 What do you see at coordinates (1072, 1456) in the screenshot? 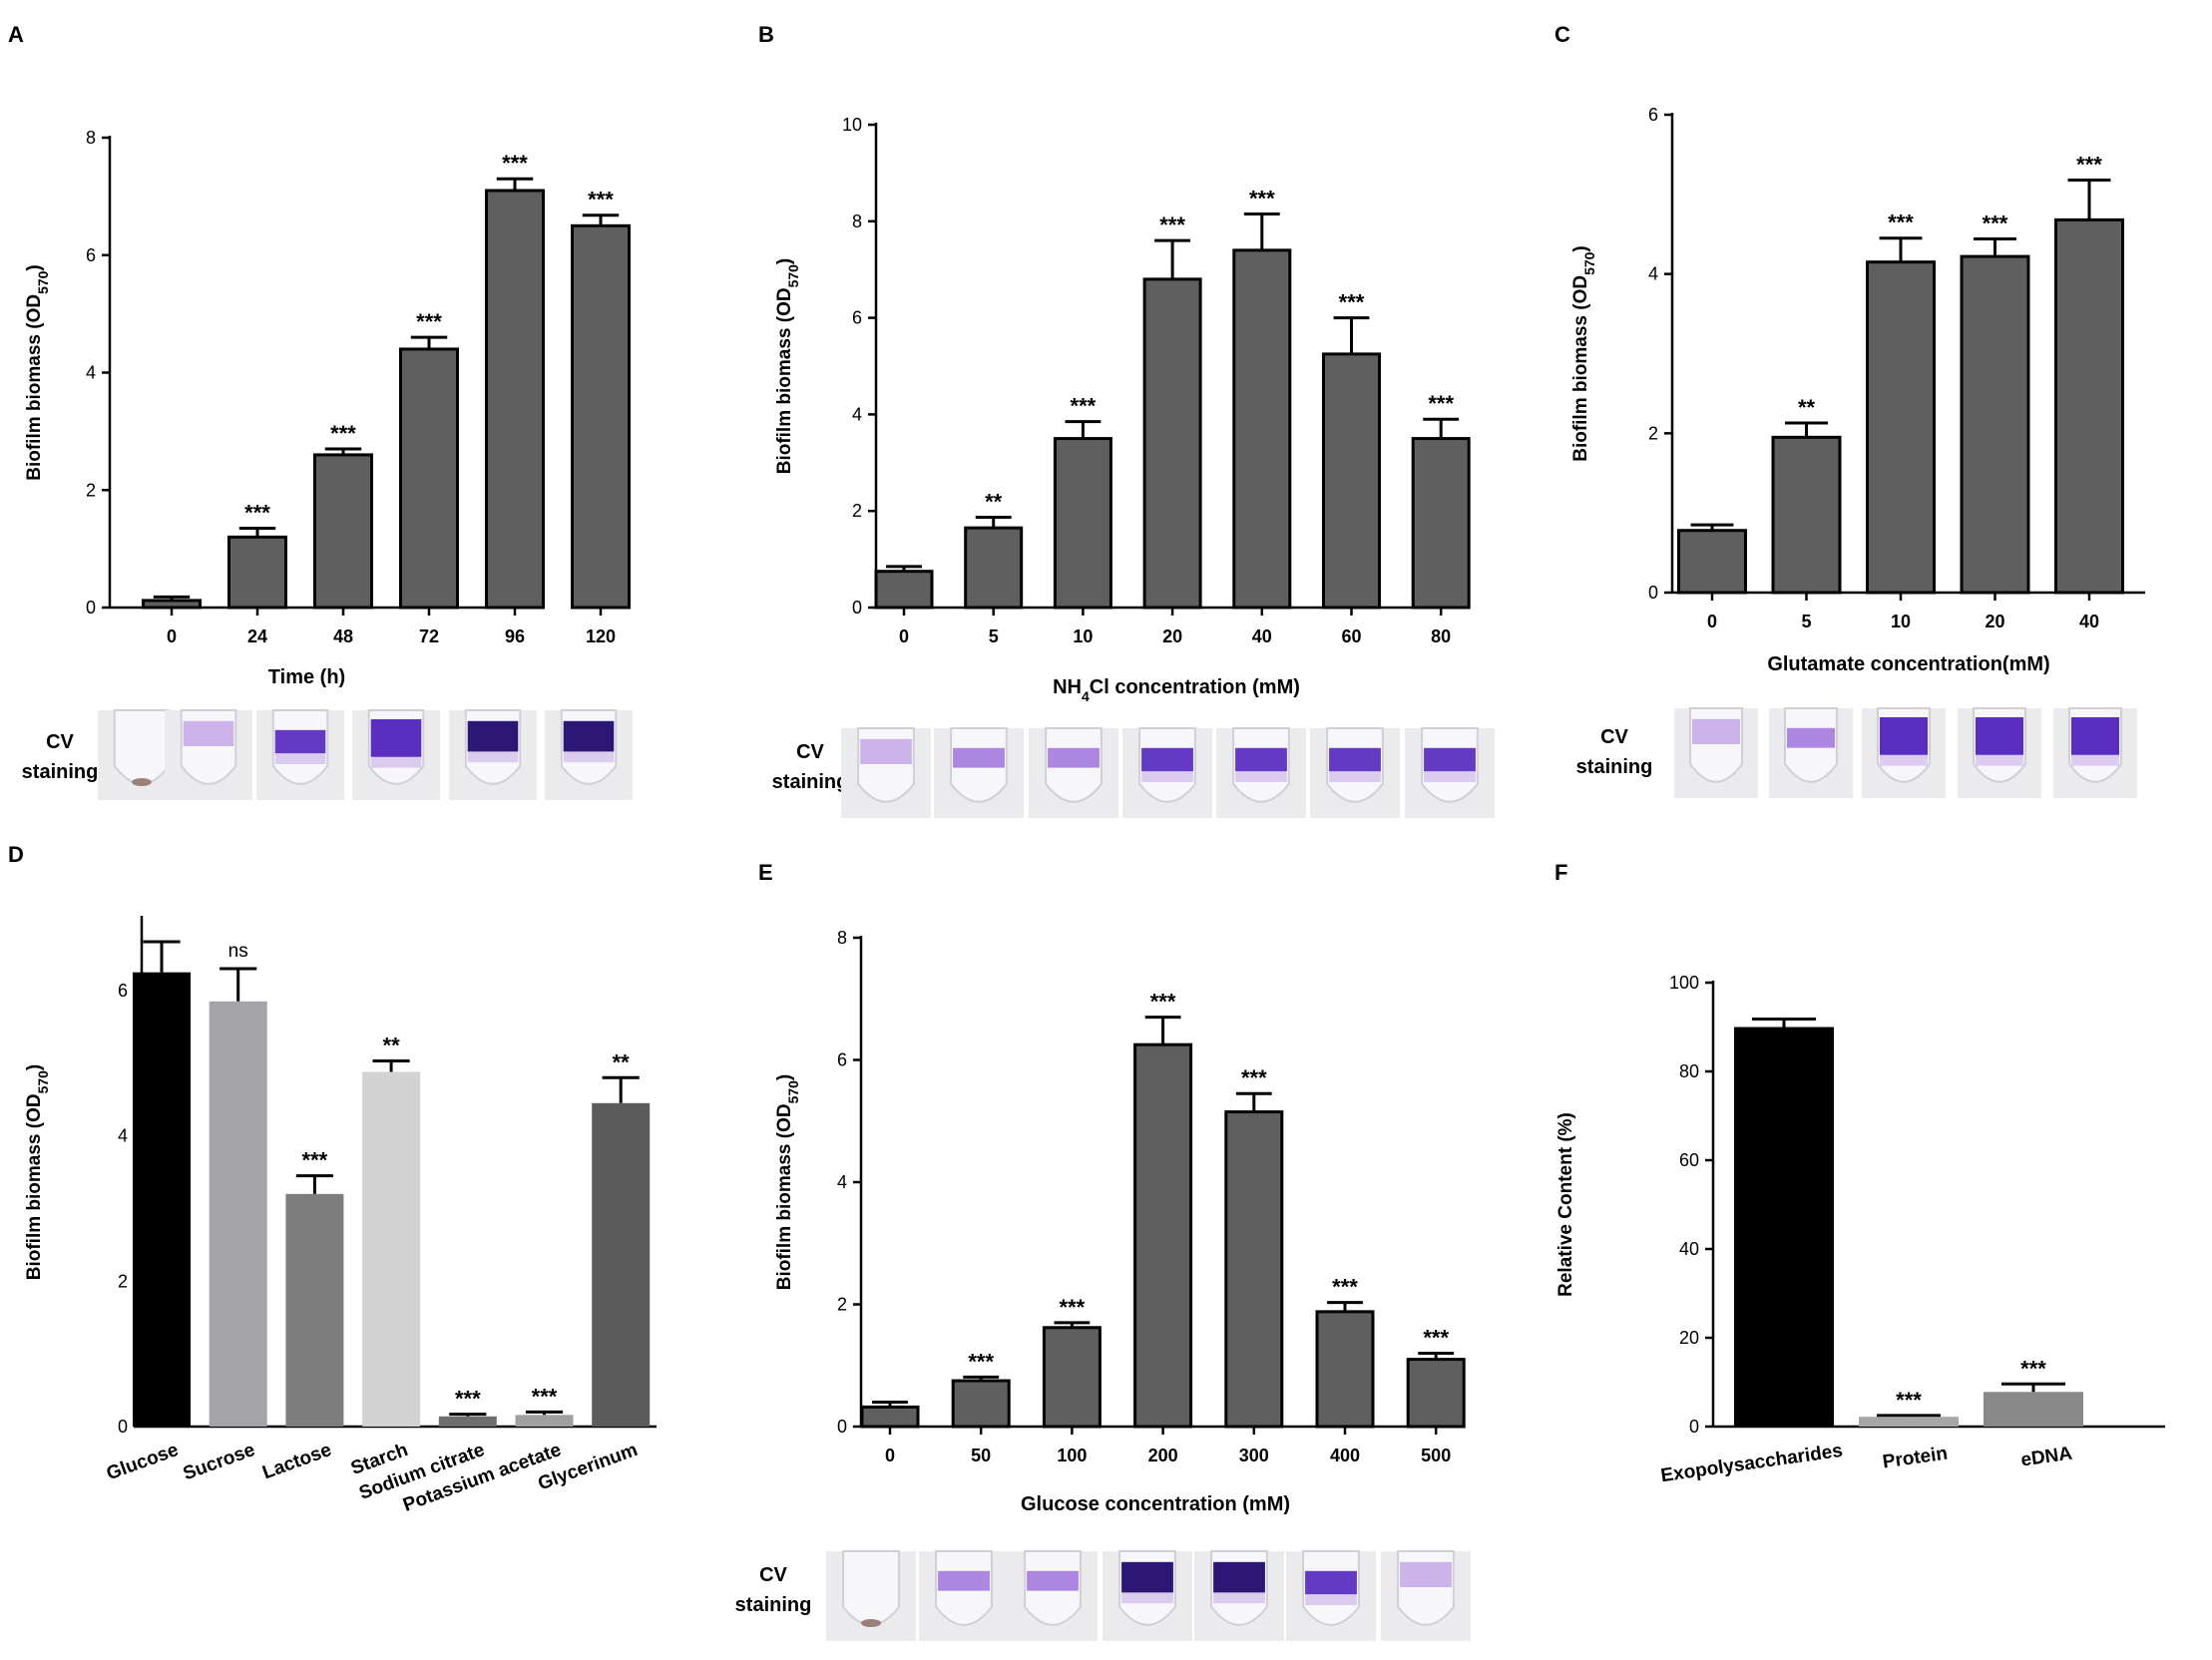
I see `x-tick-label: 100` at bounding box center [1072, 1456].